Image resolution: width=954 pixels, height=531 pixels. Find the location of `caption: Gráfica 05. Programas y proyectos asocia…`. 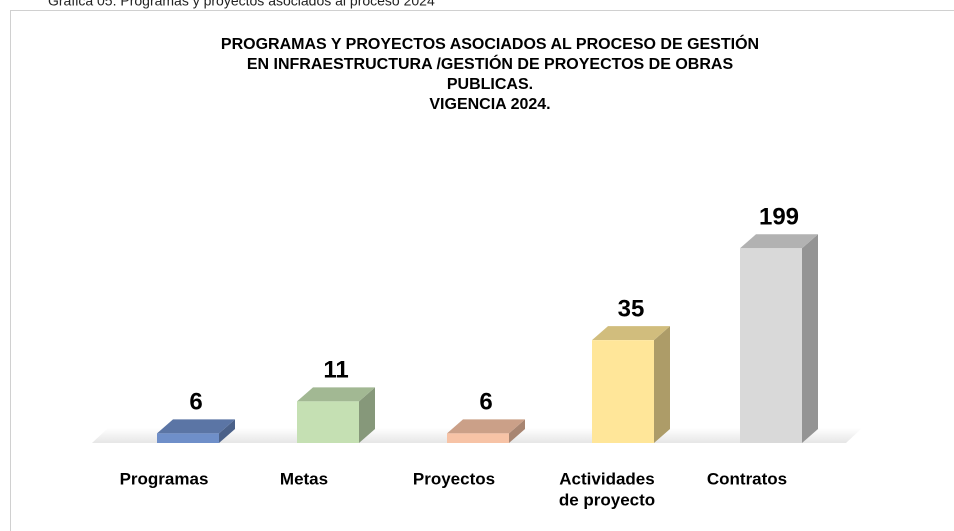

caption: Gráfica 05. Programas y proyectos asocia… is located at coordinates (241, 4).